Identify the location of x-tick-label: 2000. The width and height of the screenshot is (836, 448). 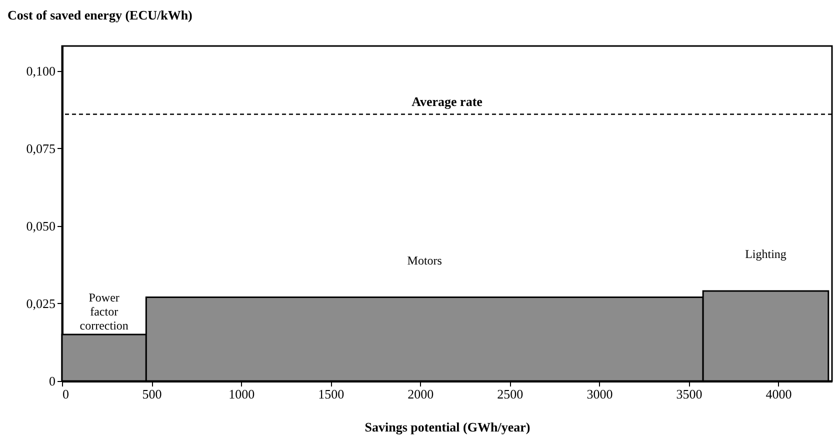
(421, 394).